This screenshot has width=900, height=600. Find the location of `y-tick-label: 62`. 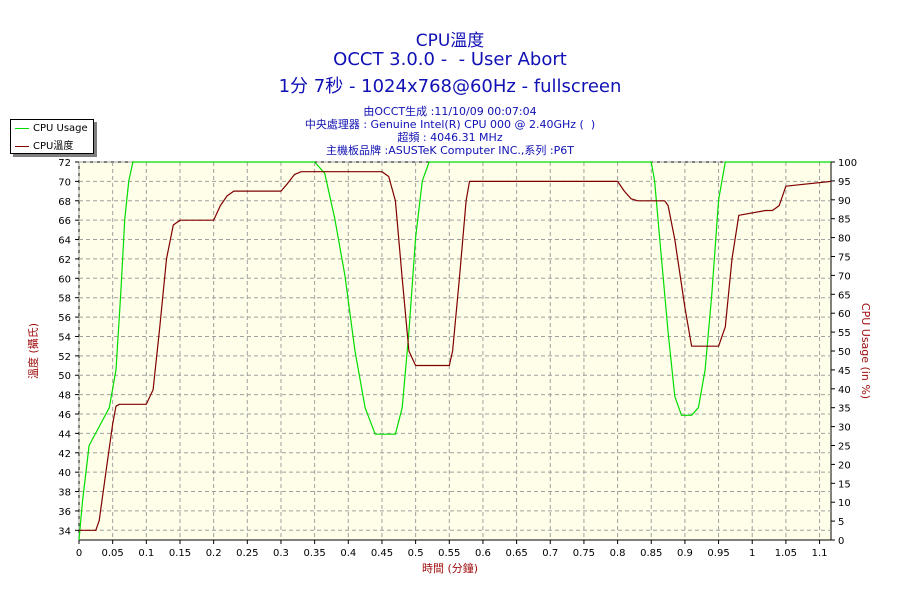

y-tick-label: 62 is located at coordinates (64, 260).